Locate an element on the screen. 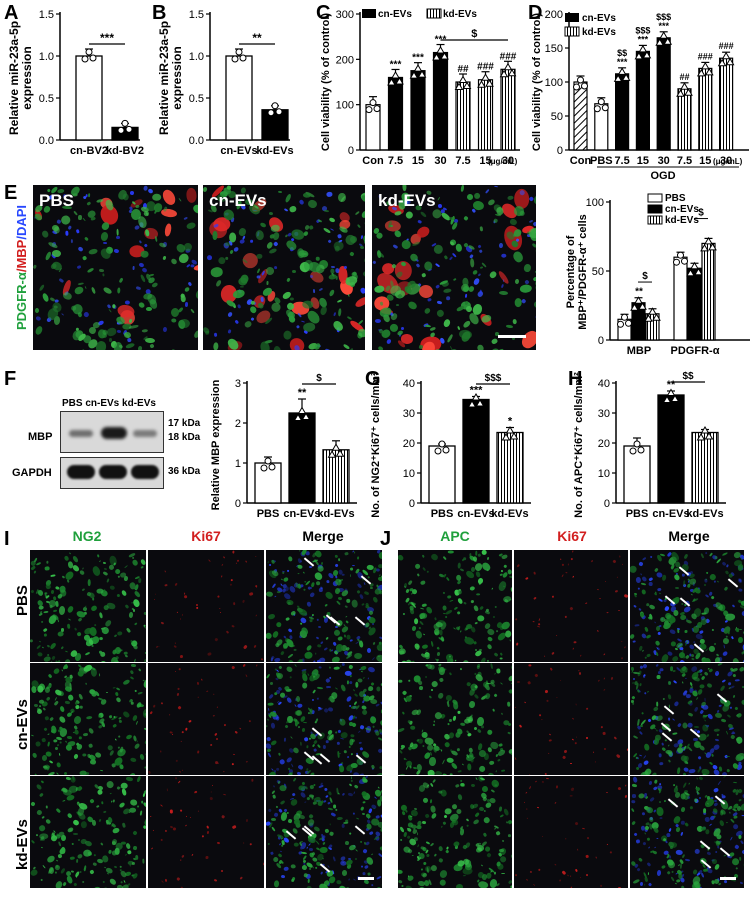  x-tick-label: cn-BV2 is located at coordinates (89, 151).